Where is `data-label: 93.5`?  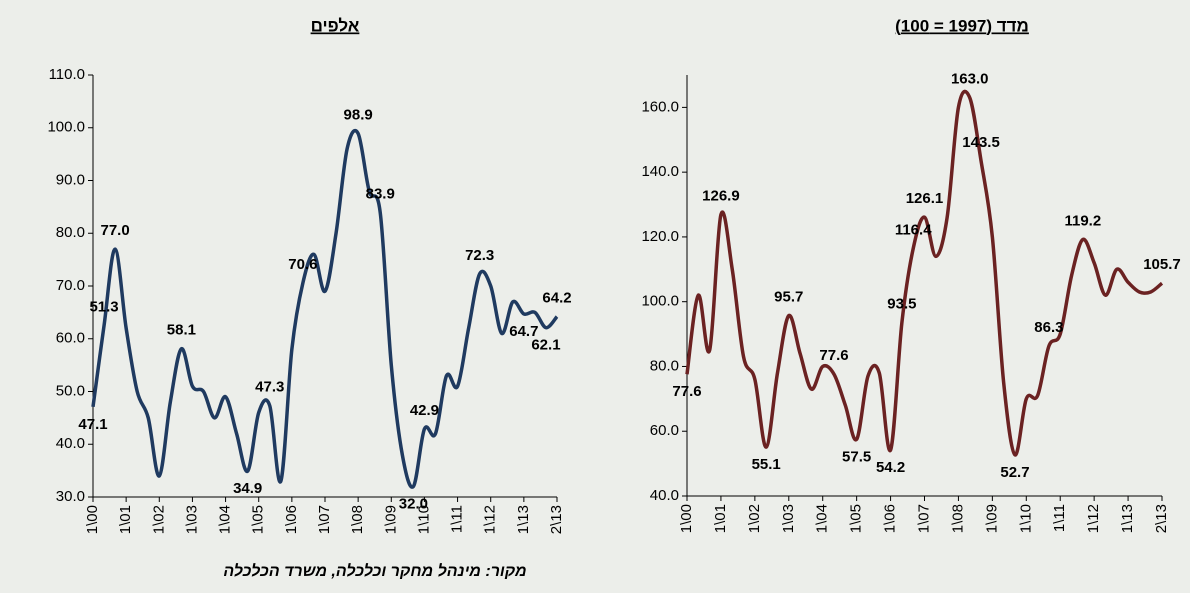 data-label: 93.5 is located at coordinates (901, 304).